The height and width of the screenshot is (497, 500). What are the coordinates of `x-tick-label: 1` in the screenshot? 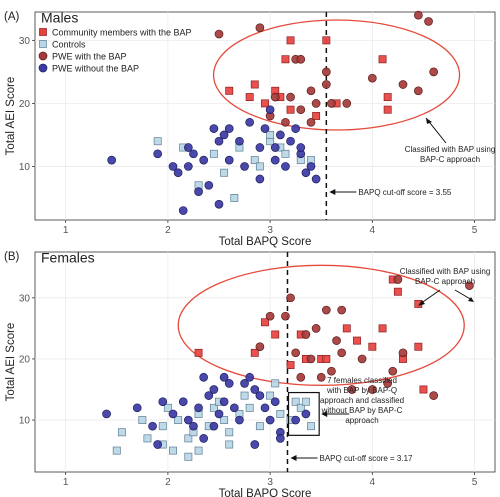 It's located at (66, 482).